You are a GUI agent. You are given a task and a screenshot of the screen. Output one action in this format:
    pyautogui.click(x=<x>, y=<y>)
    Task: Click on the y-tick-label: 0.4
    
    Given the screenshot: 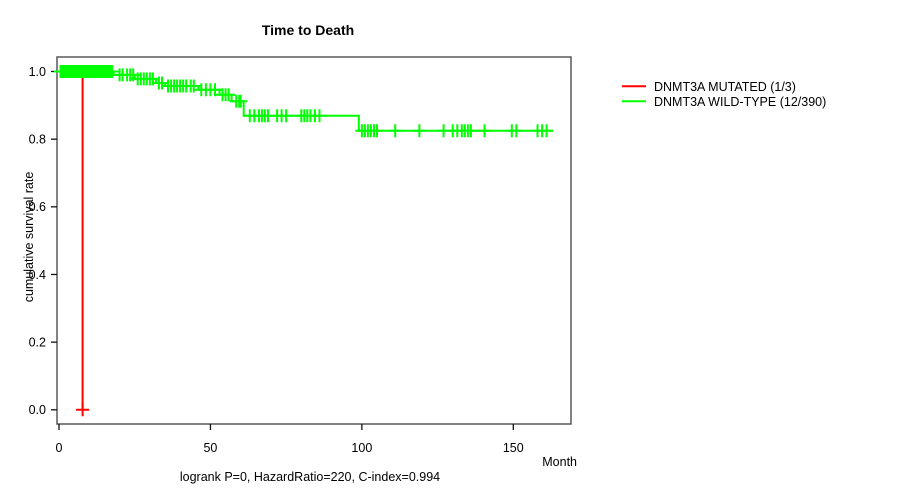 What is the action you would take?
    pyautogui.click(x=37, y=275)
    